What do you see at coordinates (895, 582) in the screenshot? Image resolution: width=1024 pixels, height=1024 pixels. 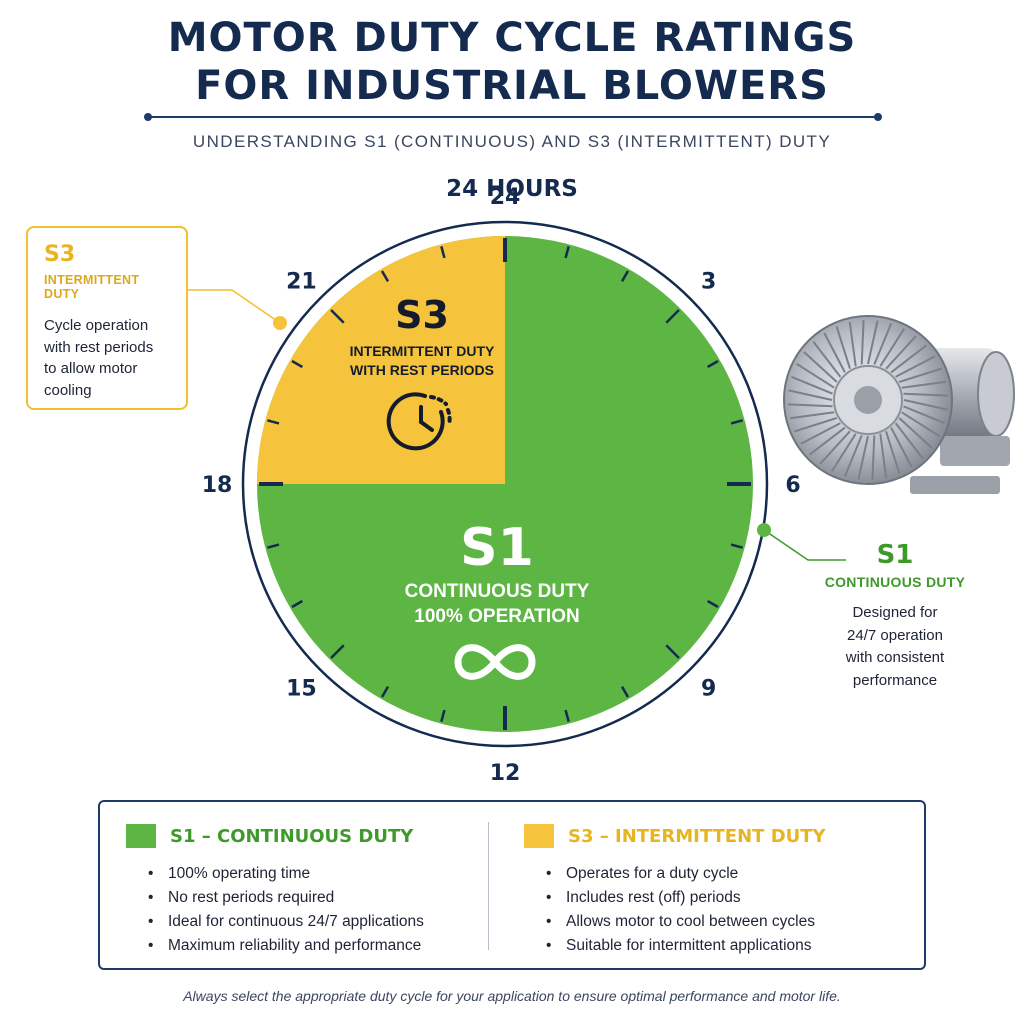 I see `s1-callout-title: CONTINUOUS DUTY` at bounding box center [895, 582].